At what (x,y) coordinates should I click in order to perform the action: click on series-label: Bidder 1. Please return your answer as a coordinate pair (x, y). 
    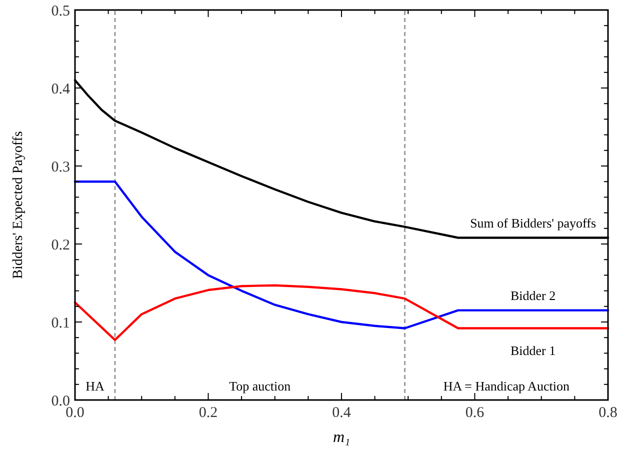
    Looking at the image, I should click on (533, 350).